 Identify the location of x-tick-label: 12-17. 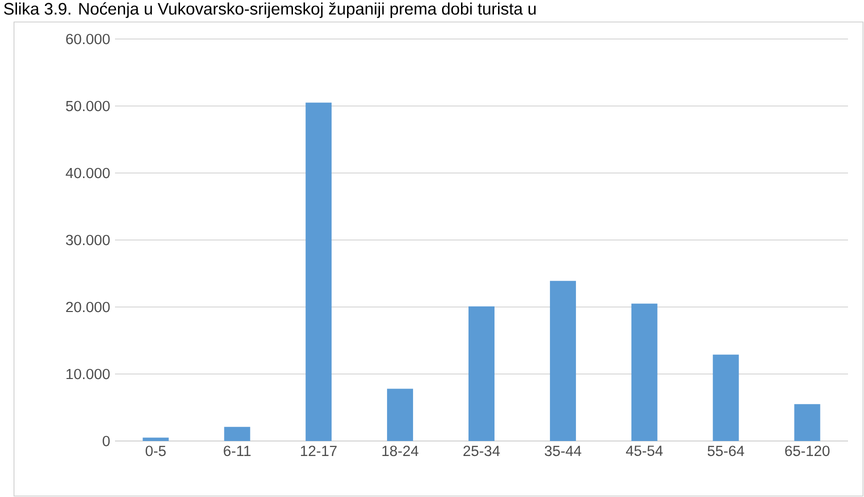
(318, 451).